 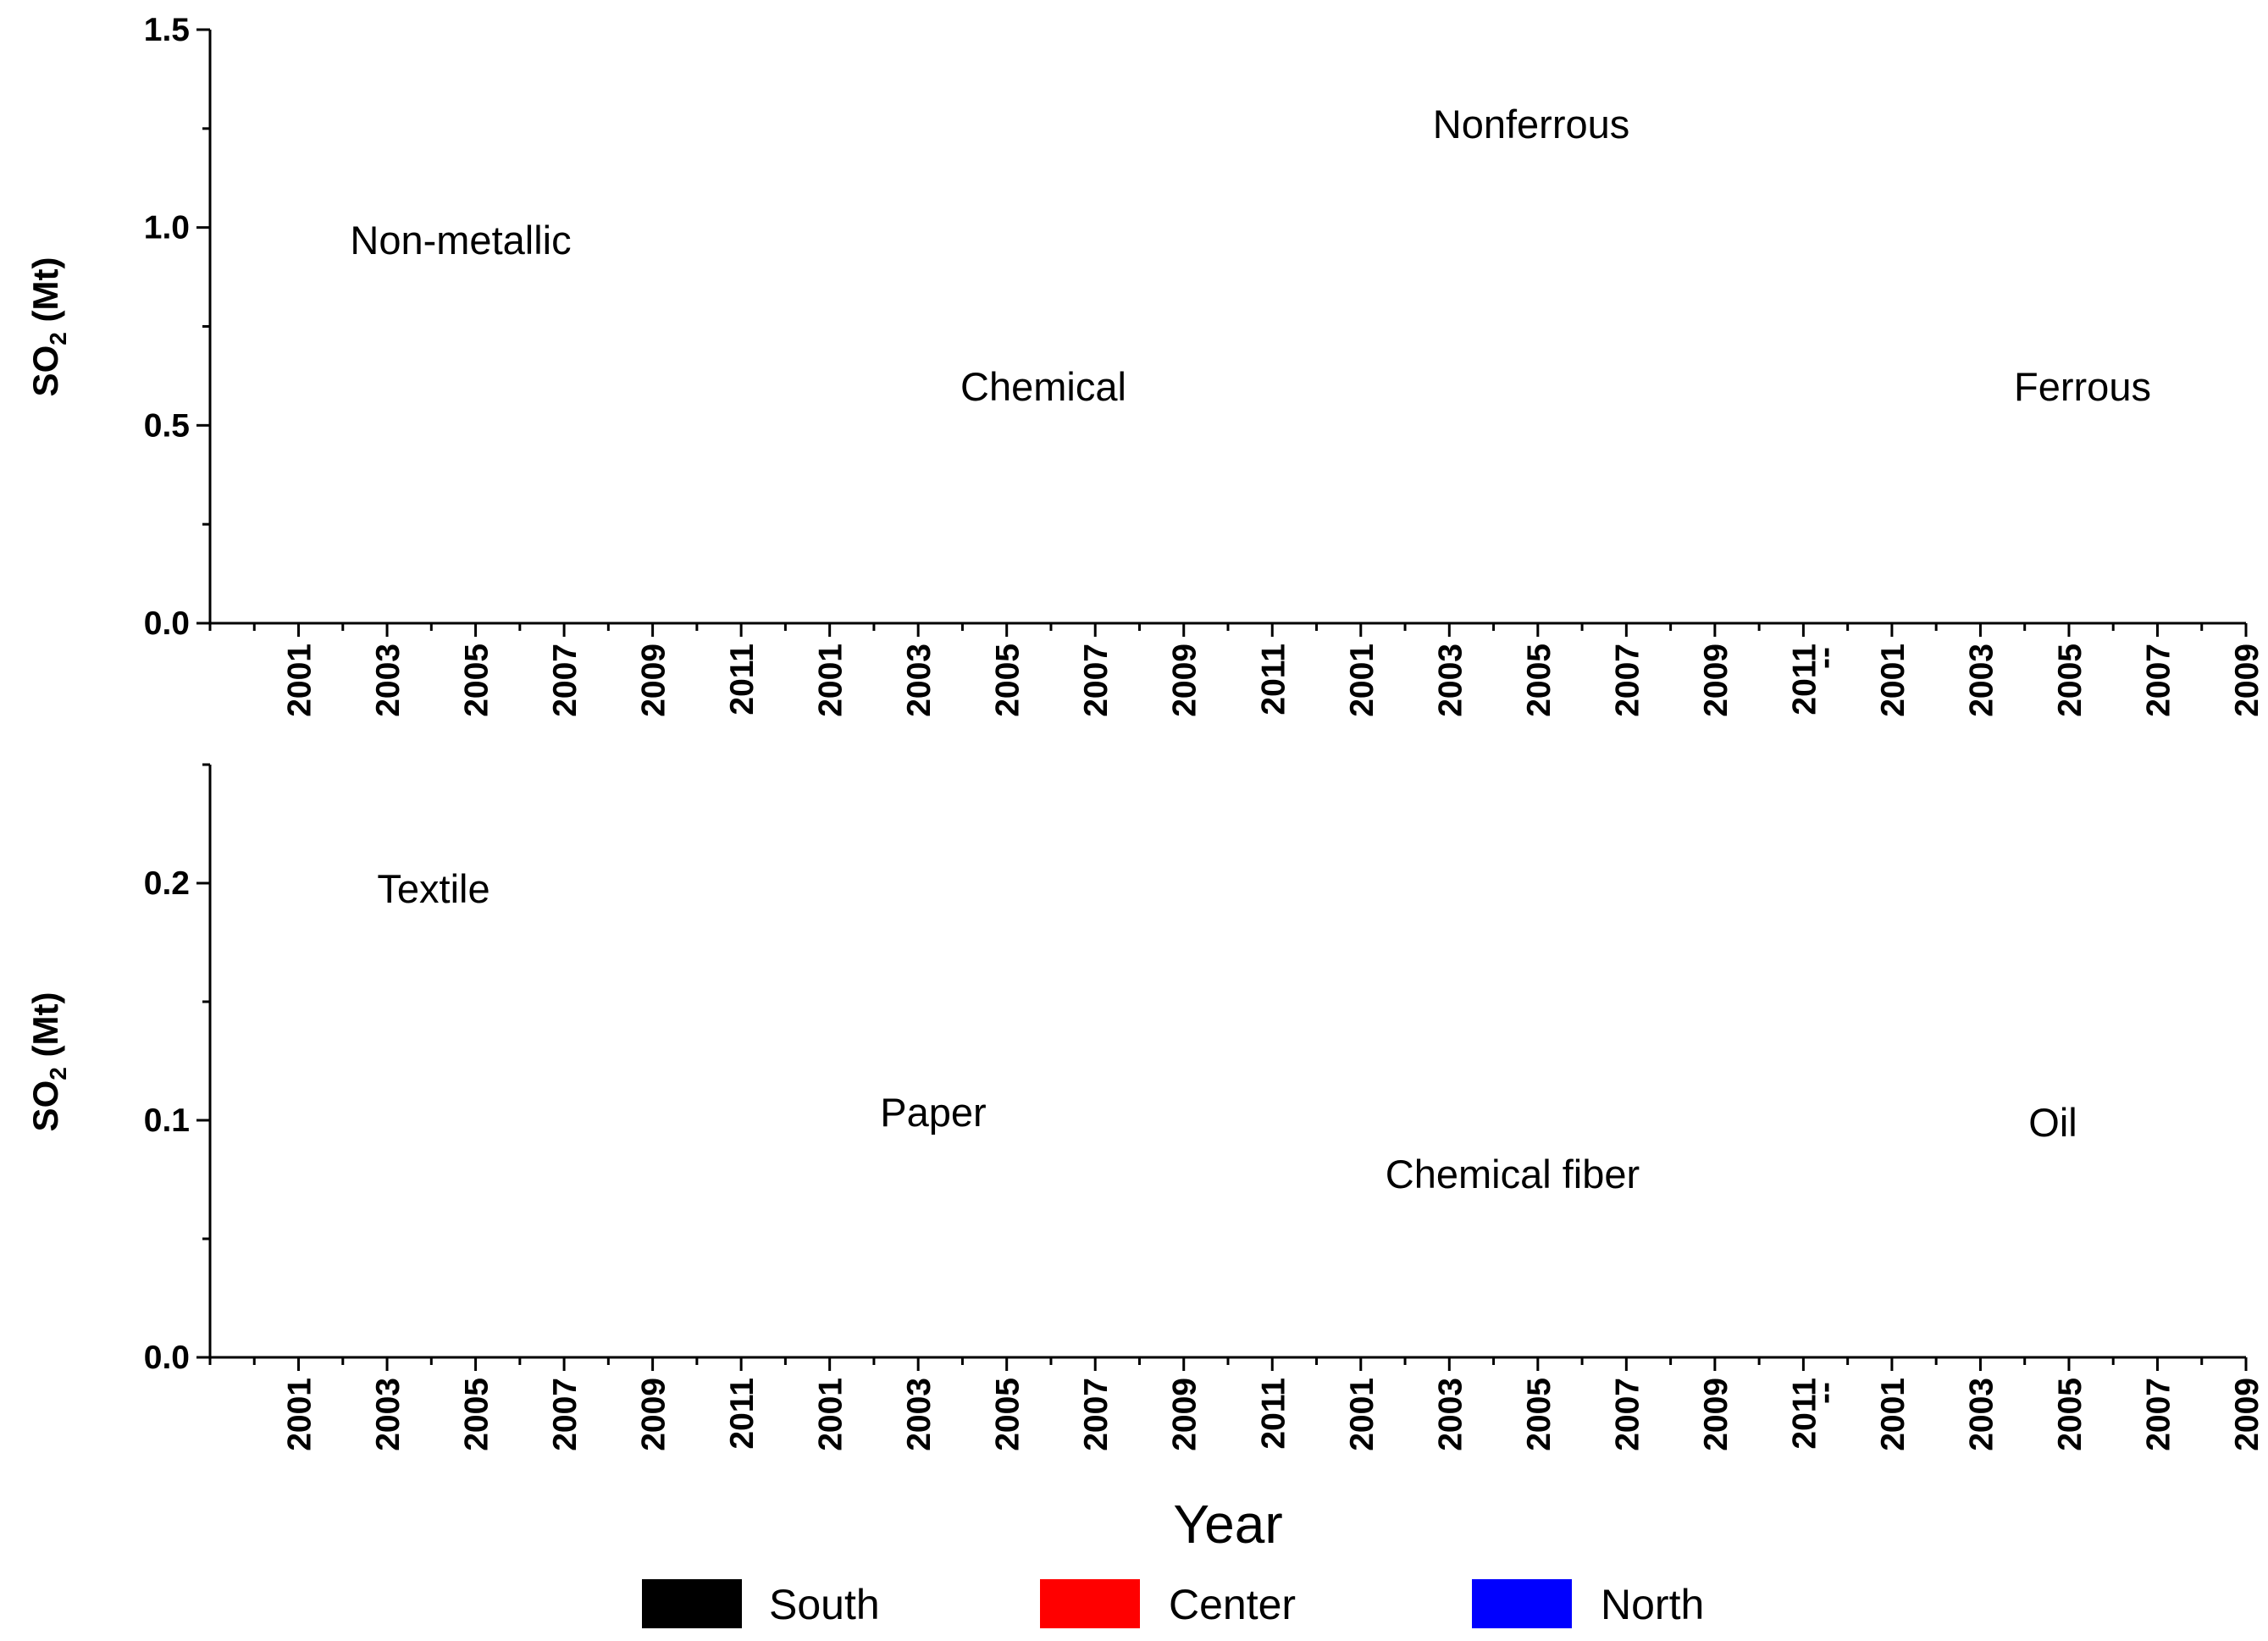 What do you see at coordinates (433, 888) in the screenshot?
I see `group-label: Textile` at bounding box center [433, 888].